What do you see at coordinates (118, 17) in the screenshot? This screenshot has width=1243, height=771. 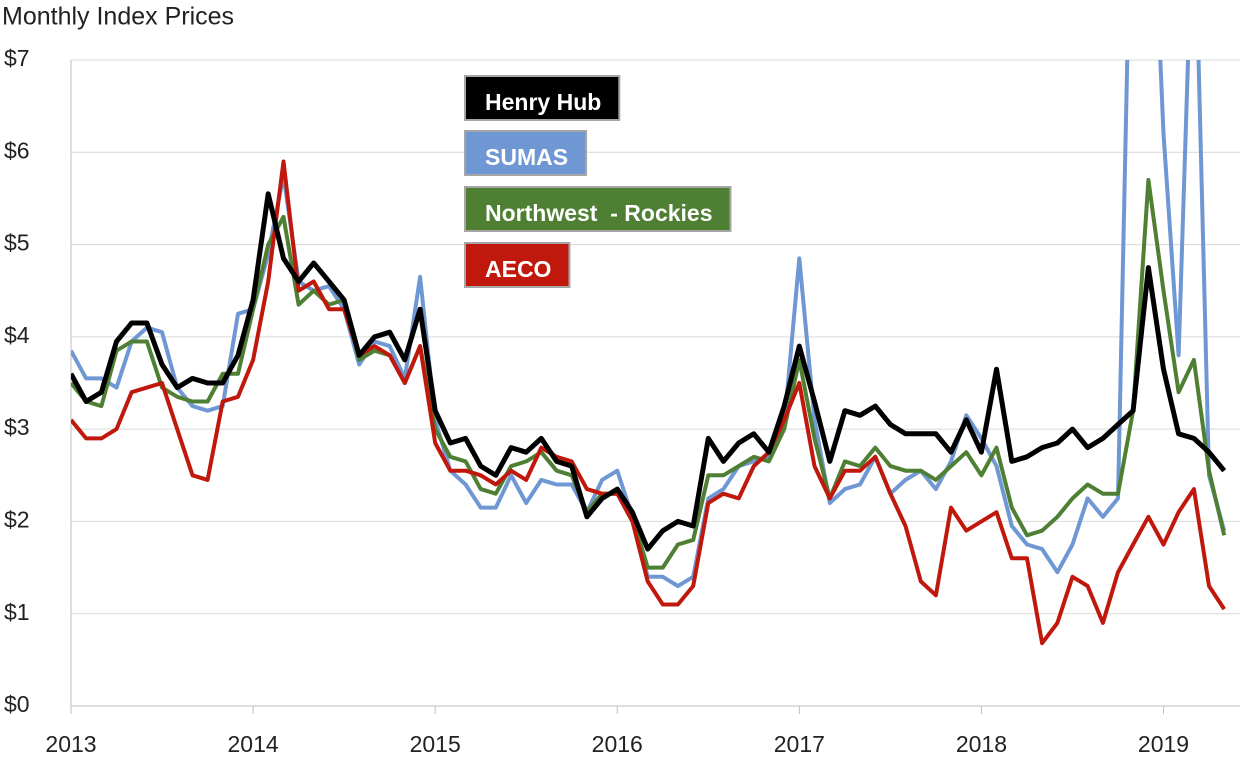 I see `chart-title: Monthly Index Prices` at bounding box center [118, 17].